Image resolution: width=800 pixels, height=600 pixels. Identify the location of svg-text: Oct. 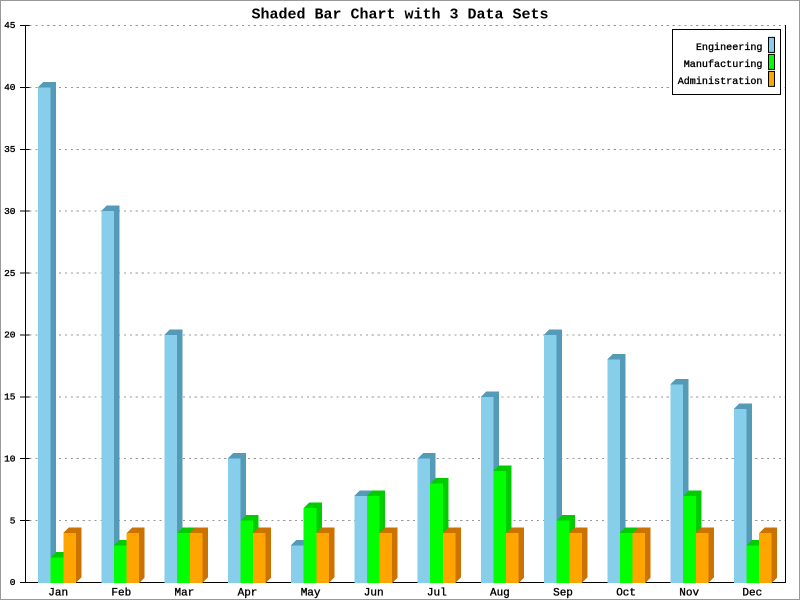
(626, 593).